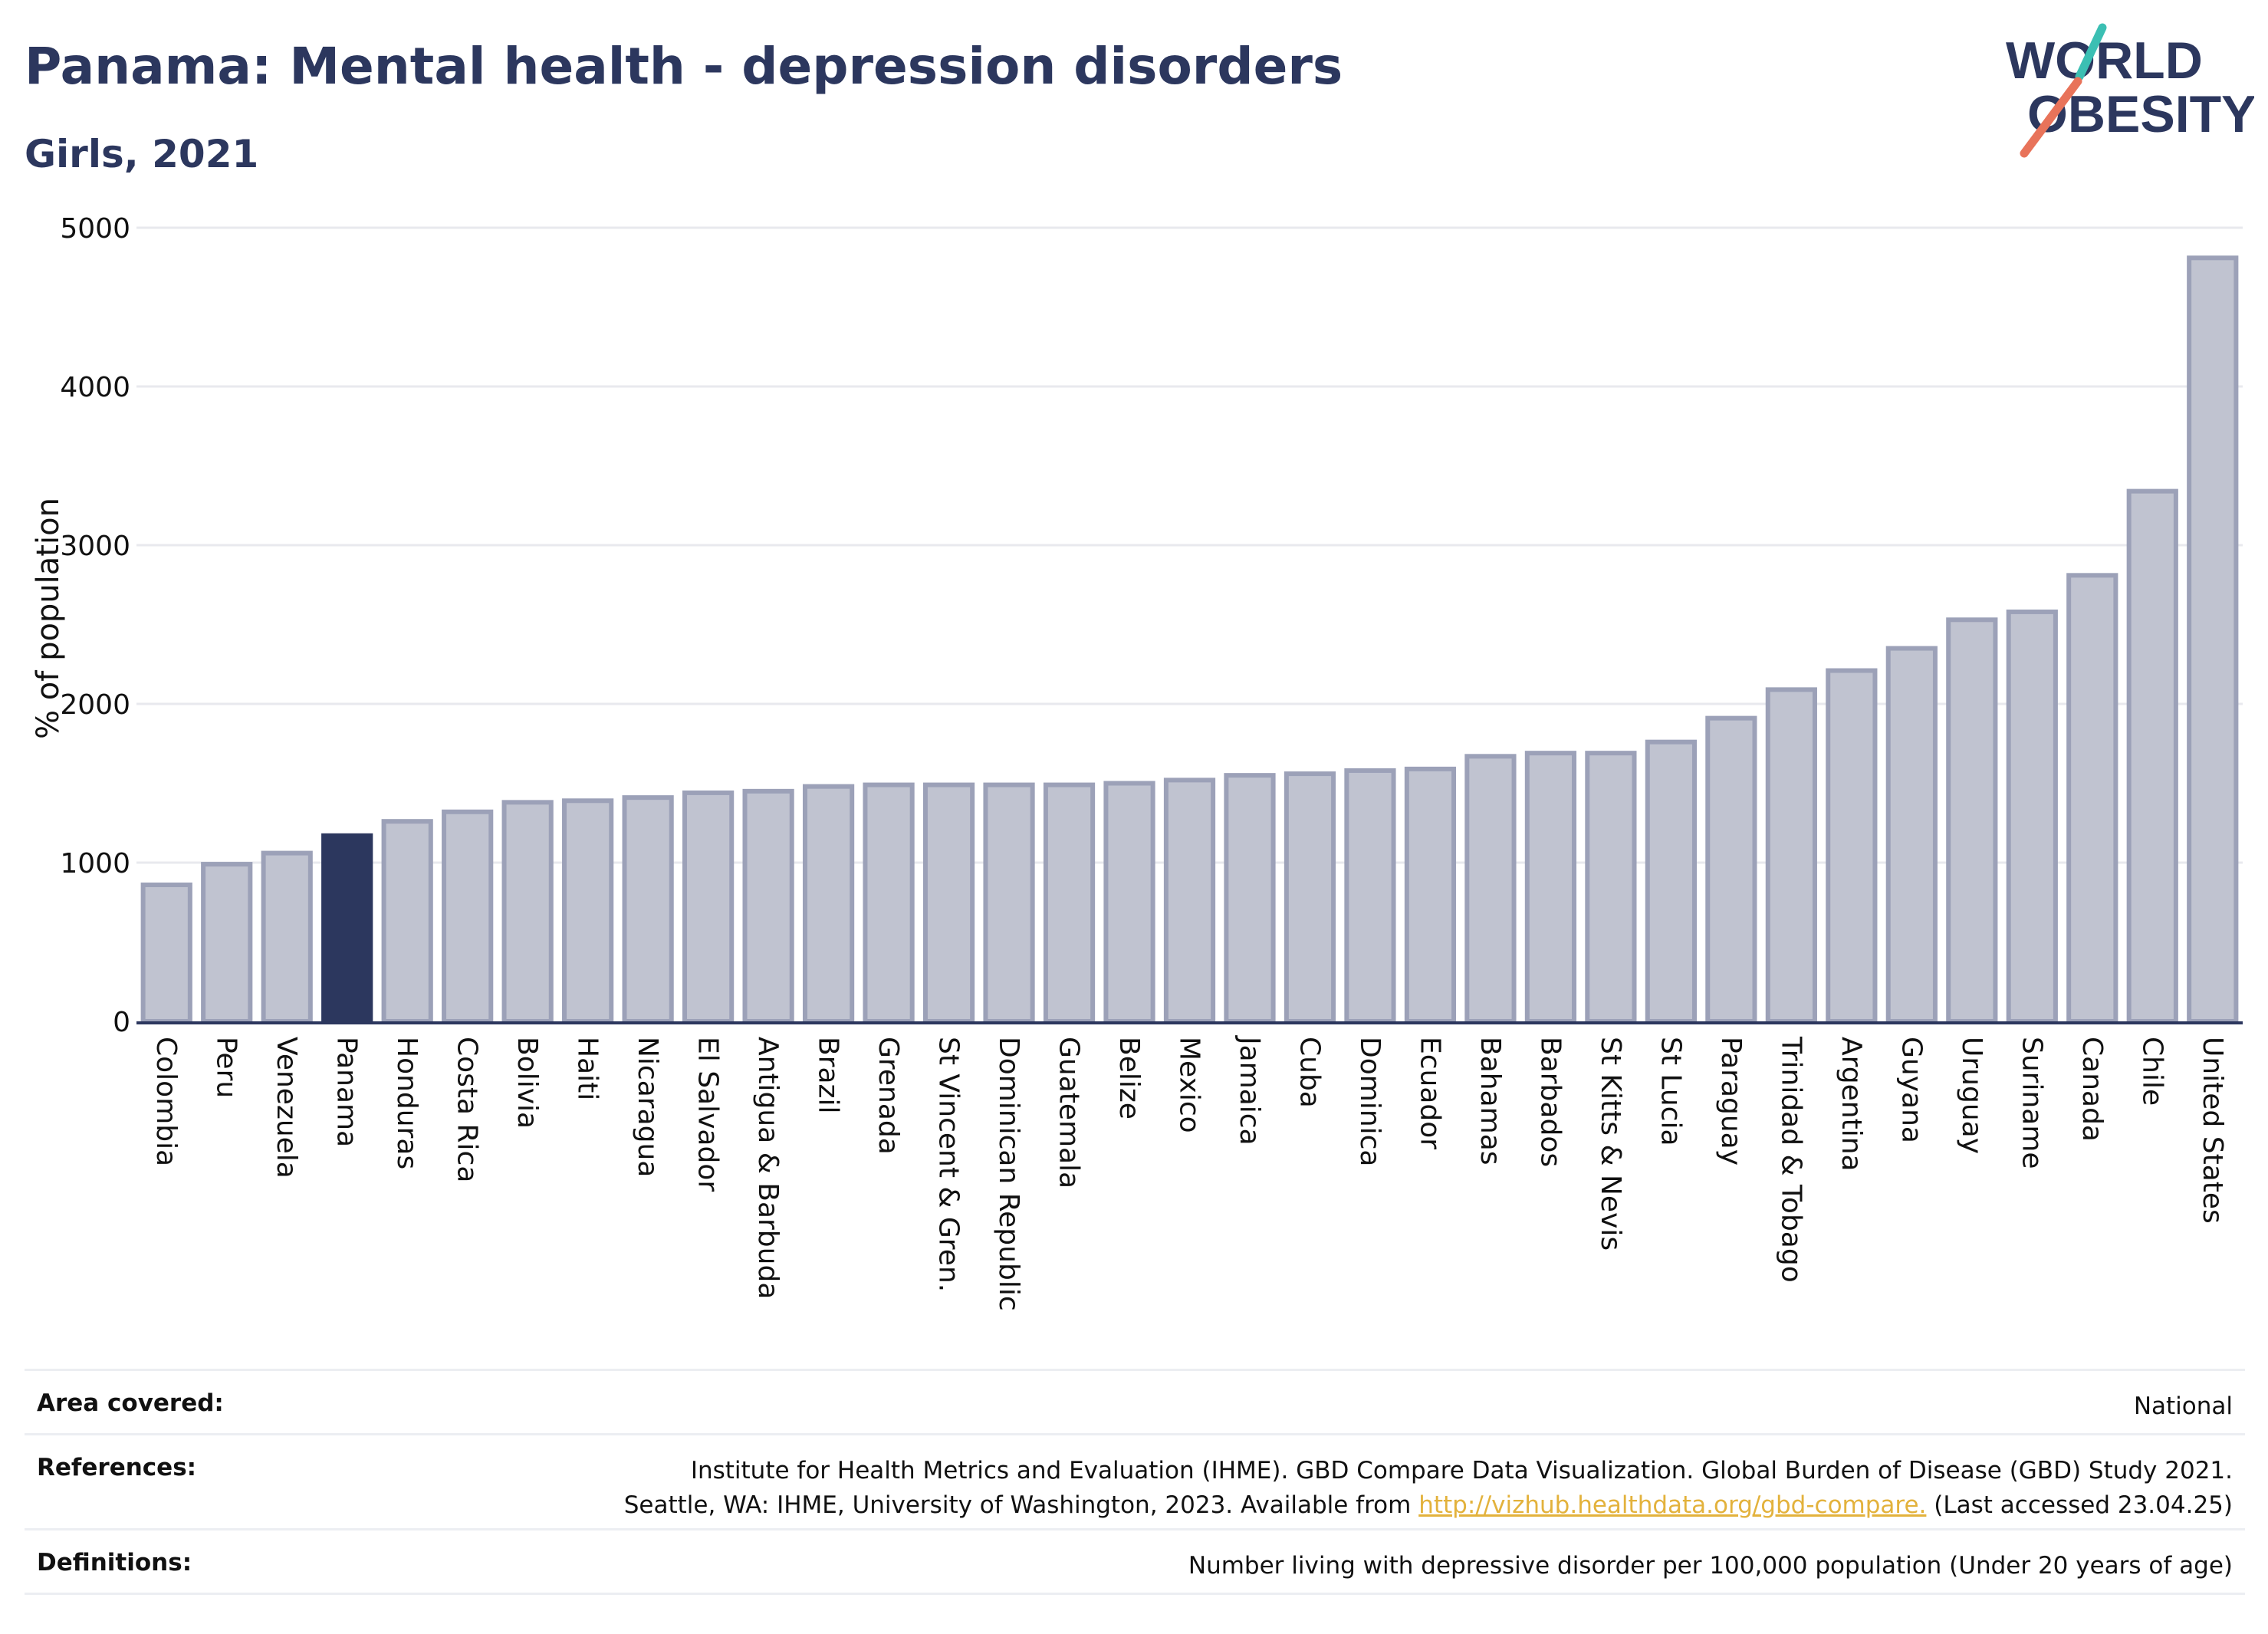 This screenshot has width=2268, height=1634. Describe the element at coordinates (1369, 1102) in the screenshot. I see `x-tick-label: Dominica` at that location.